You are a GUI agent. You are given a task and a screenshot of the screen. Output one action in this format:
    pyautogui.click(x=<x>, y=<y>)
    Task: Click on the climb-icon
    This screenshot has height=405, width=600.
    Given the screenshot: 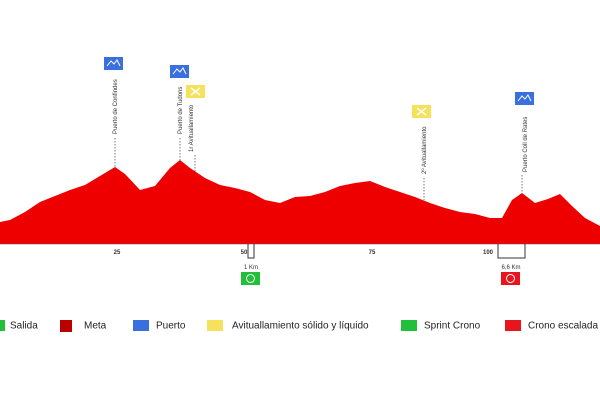 What is the action you would take?
    pyautogui.click(x=510, y=278)
    